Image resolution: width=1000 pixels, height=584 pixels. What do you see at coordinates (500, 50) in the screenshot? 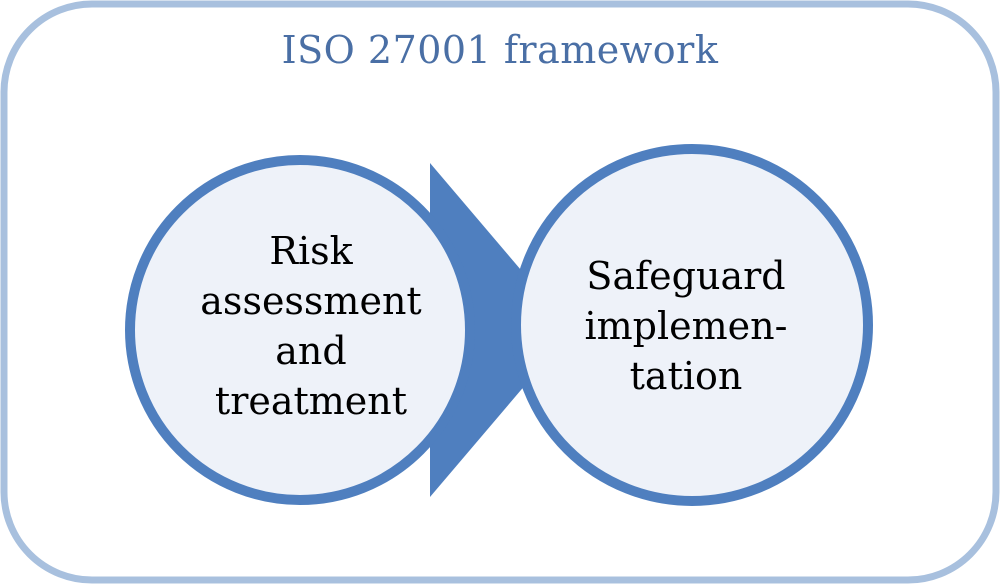
I see `diagram-title: ISO 27001 framework` at bounding box center [500, 50].